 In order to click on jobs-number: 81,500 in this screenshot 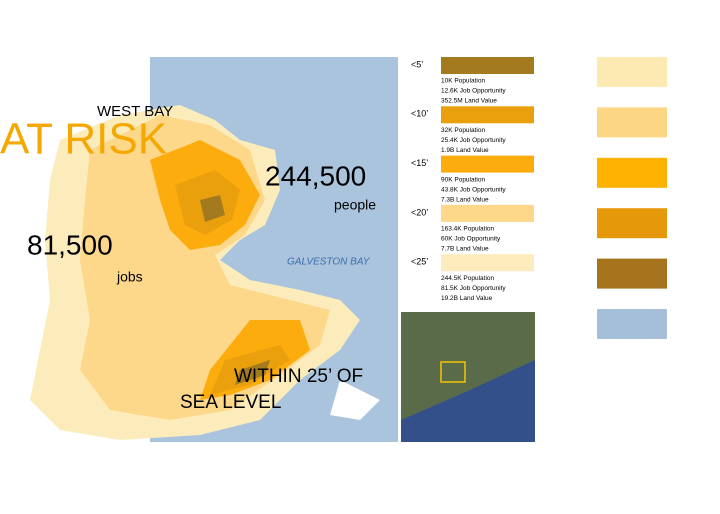, I will do `click(70, 244)`.